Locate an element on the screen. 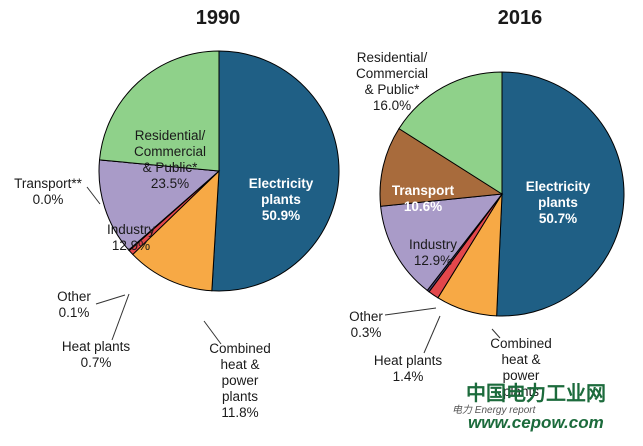  watermark-site-url: www.cepow.com is located at coordinates (536, 422).